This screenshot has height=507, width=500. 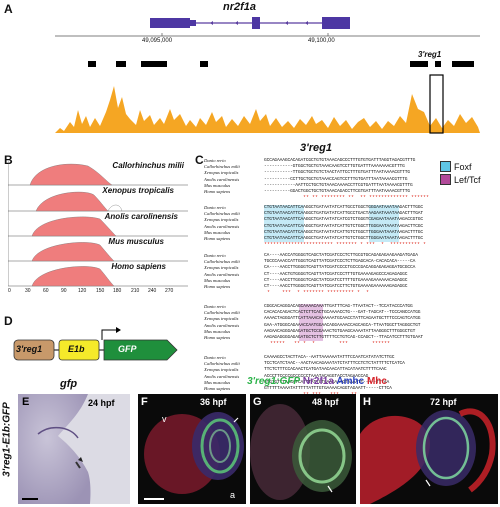 I want to click on tick-label: 240, so click(x=152, y=291).